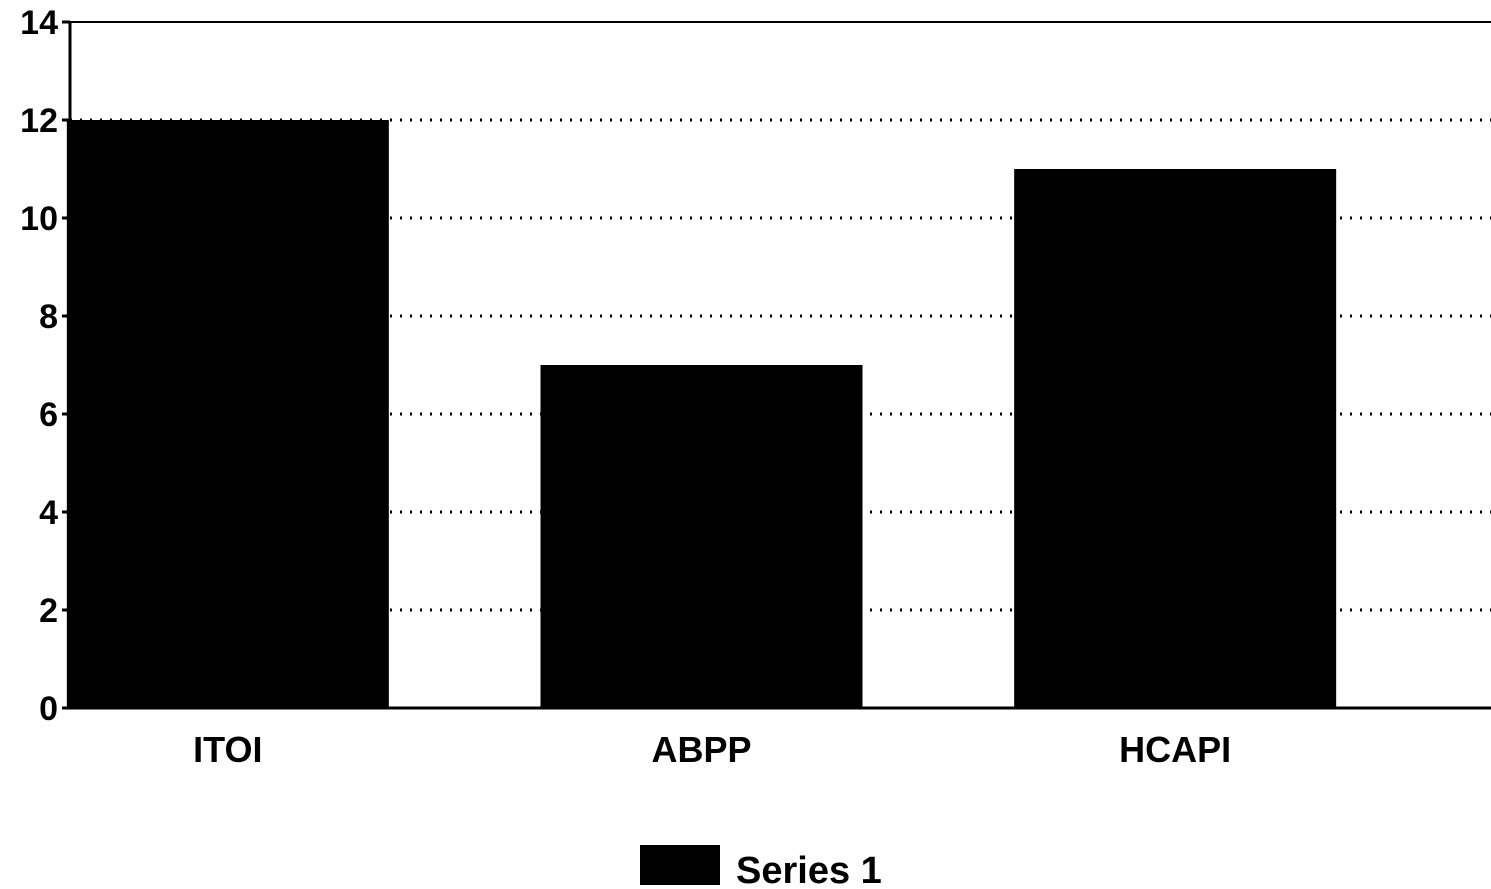  I want to click on y-tick-label: 2, so click(48, 611).